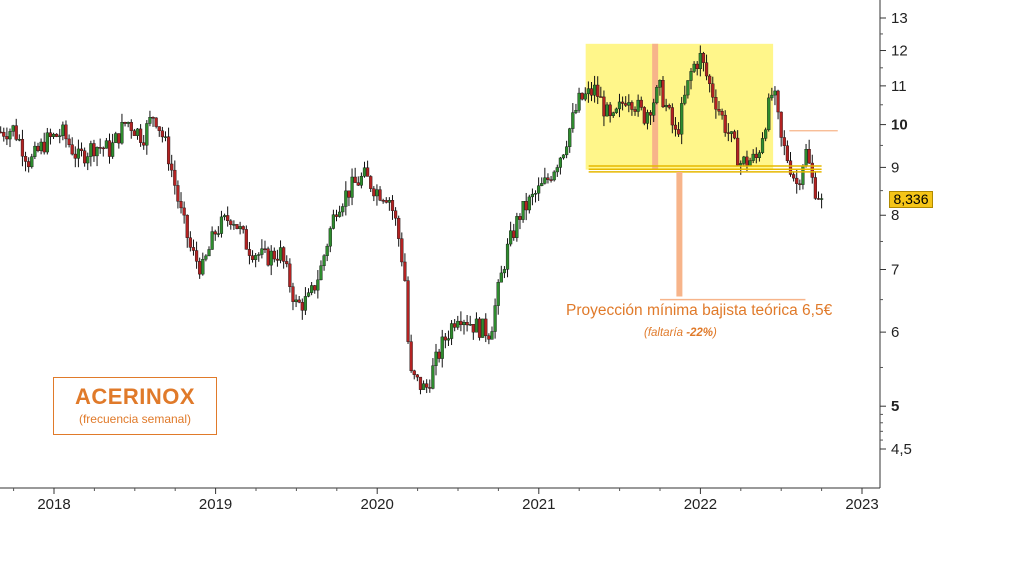 The height and width of the screenshot is (576, 1024). I want to click on y-axis: 4,5 5 6 7 8 9 10 11 12 13, so click(895, 244).